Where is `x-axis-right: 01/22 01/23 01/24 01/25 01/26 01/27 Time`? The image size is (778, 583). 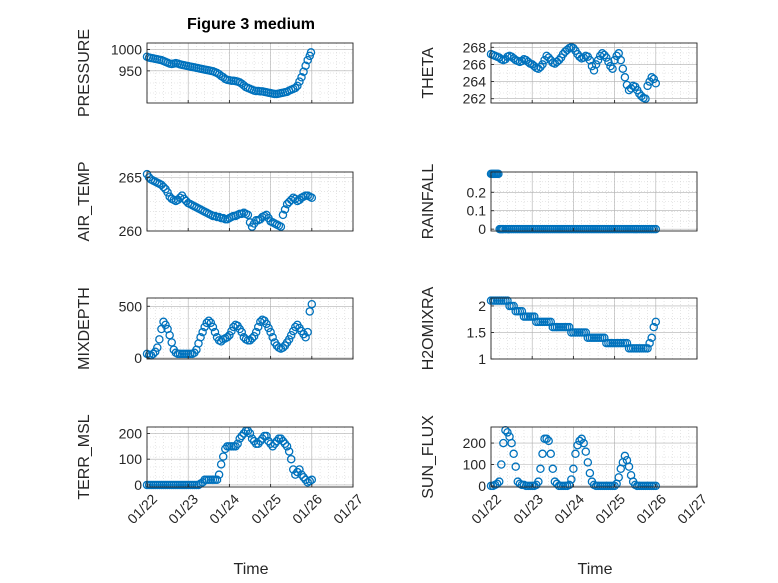 x-axis-right: 01/22 01/23 01/24 01/25 01/26 01/27 Time is located at coordinates (589, 534).